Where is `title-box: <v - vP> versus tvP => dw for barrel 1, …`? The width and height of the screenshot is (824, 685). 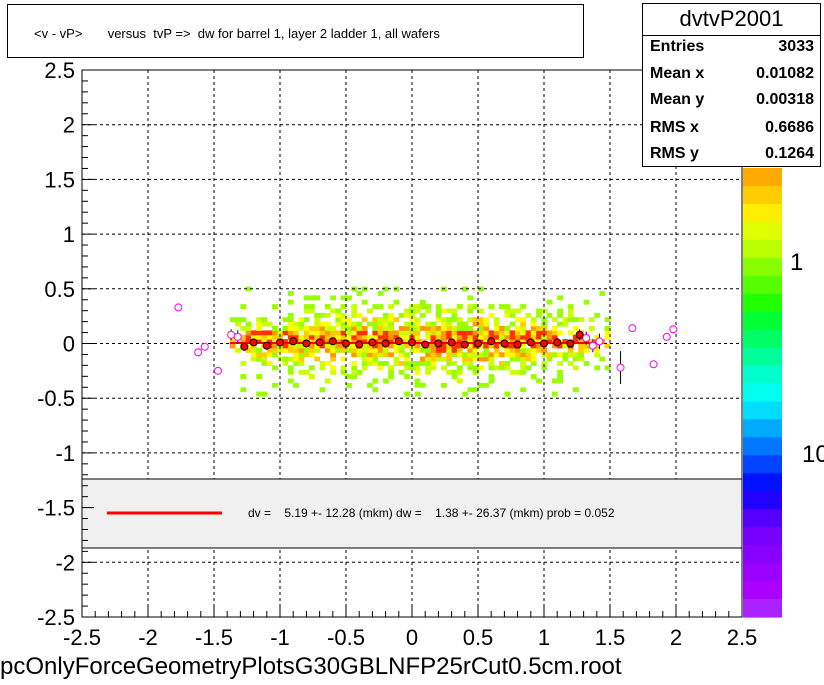 title-box: <v - vP> versus tvP => dw for barrel 1, … is located at coordinates (295, 31).